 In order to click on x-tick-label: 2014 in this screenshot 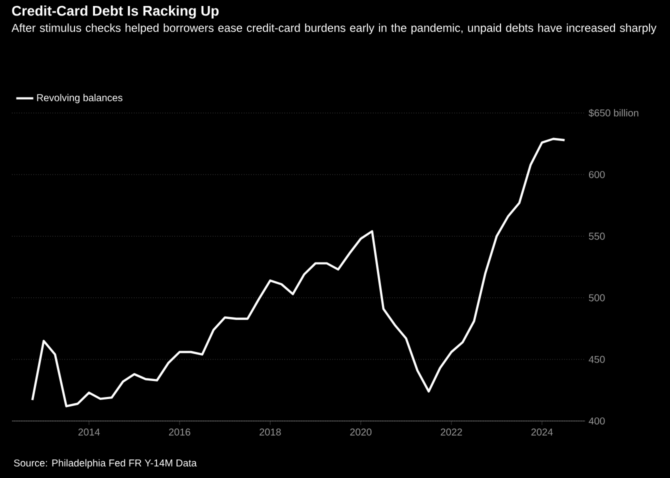, I will do `click(89, 432)`.